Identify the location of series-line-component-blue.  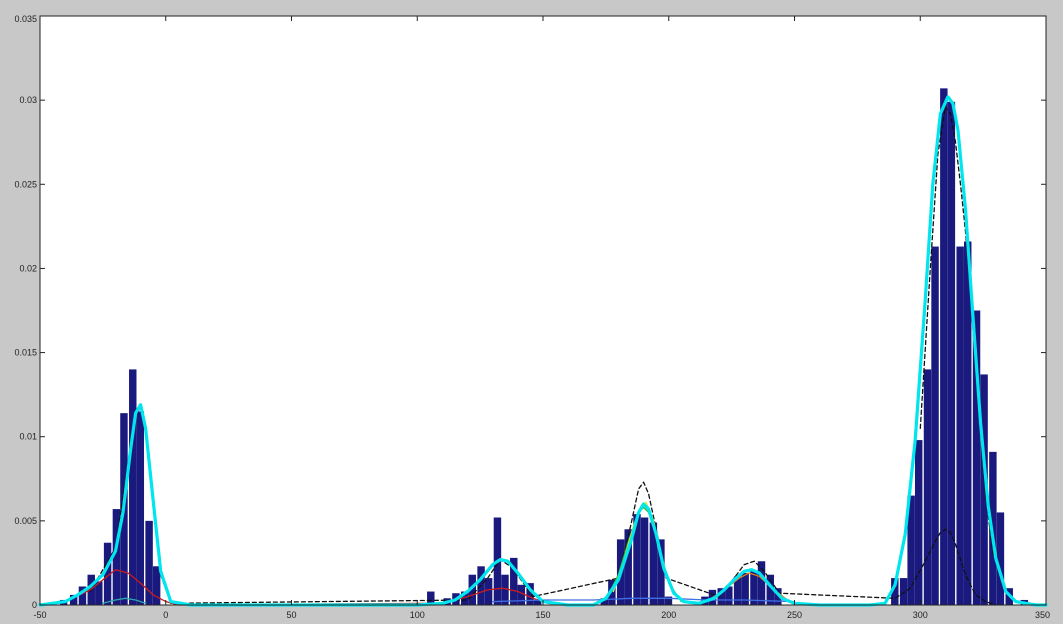
(644, 600).